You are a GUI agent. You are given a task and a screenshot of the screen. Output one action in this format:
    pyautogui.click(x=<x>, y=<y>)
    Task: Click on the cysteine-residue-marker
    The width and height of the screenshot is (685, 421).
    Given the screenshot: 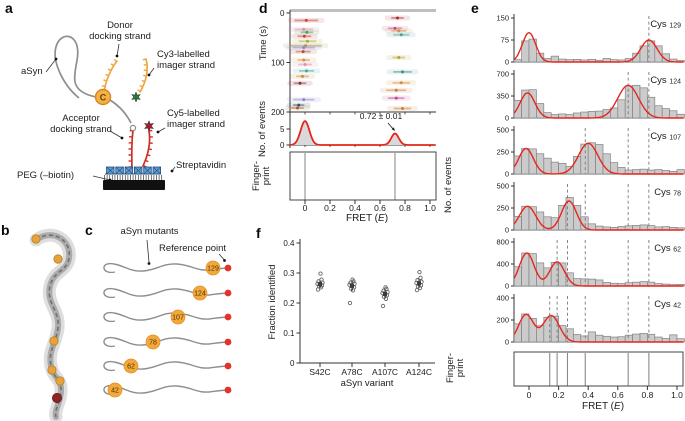 What is the action you would take?
    pyautogui.click(x=103, y=97)
    